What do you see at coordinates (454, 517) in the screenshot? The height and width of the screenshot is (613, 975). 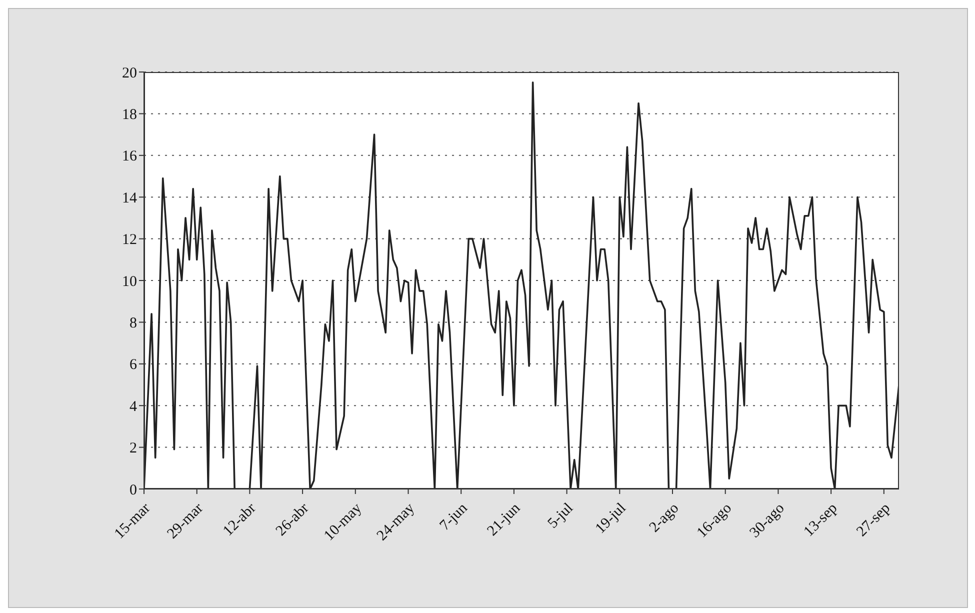 I see `x-tick-label: 7-jun` at bounding box center [454, 517].